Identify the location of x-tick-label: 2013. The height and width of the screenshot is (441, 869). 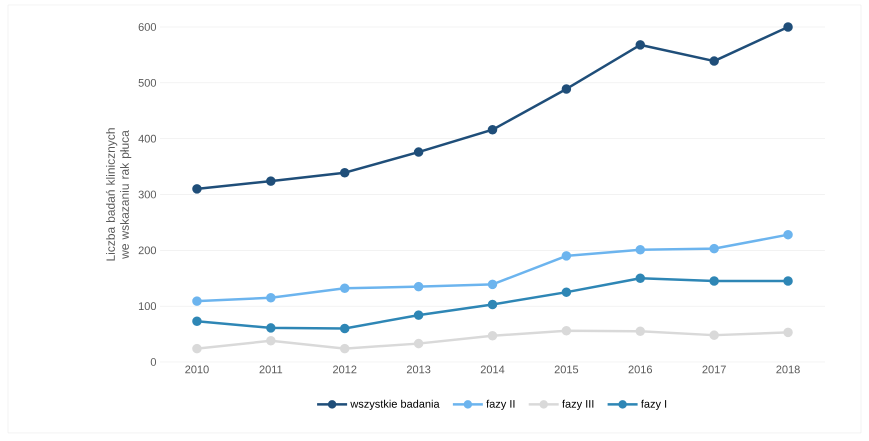
(418, 370).